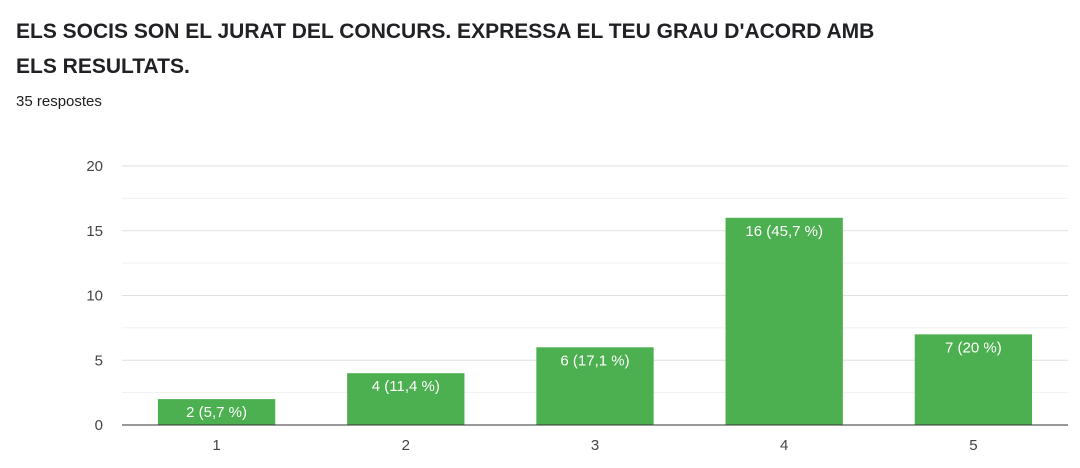 This screenshot has height=468, width=1080. I want to click on y-axis-ticks: 0 5 10 15 20, so click(94, 296).